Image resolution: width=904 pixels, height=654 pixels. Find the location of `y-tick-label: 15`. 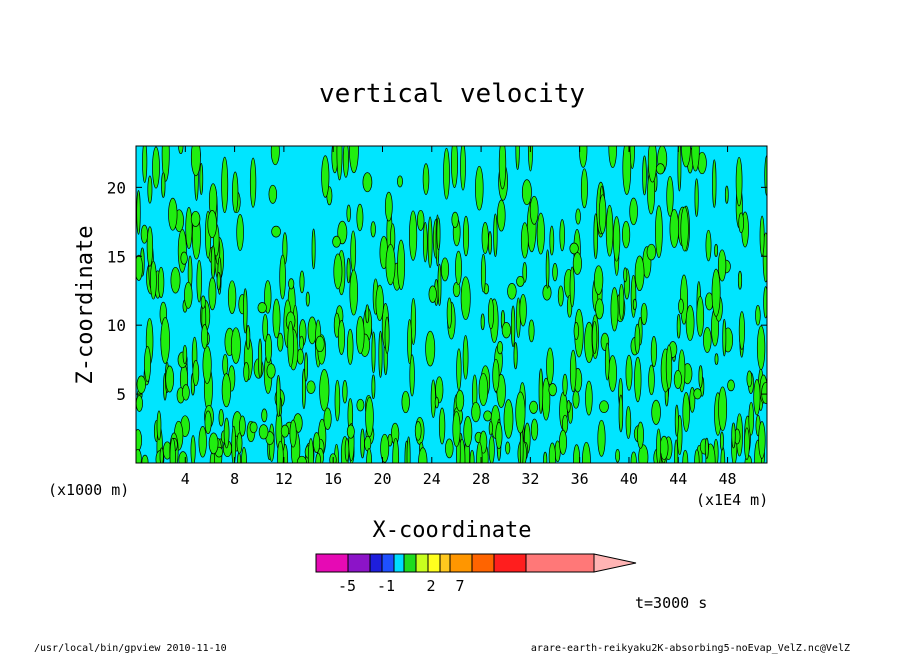

y-tick-label: 15 is located at coordinates (116, 256).